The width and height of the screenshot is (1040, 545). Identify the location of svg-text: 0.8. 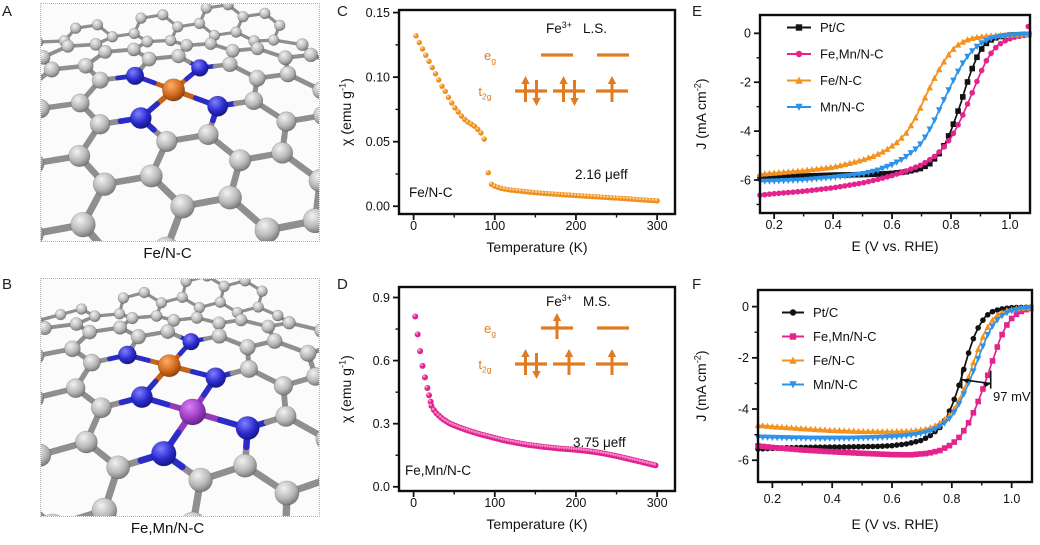
(950, 225).